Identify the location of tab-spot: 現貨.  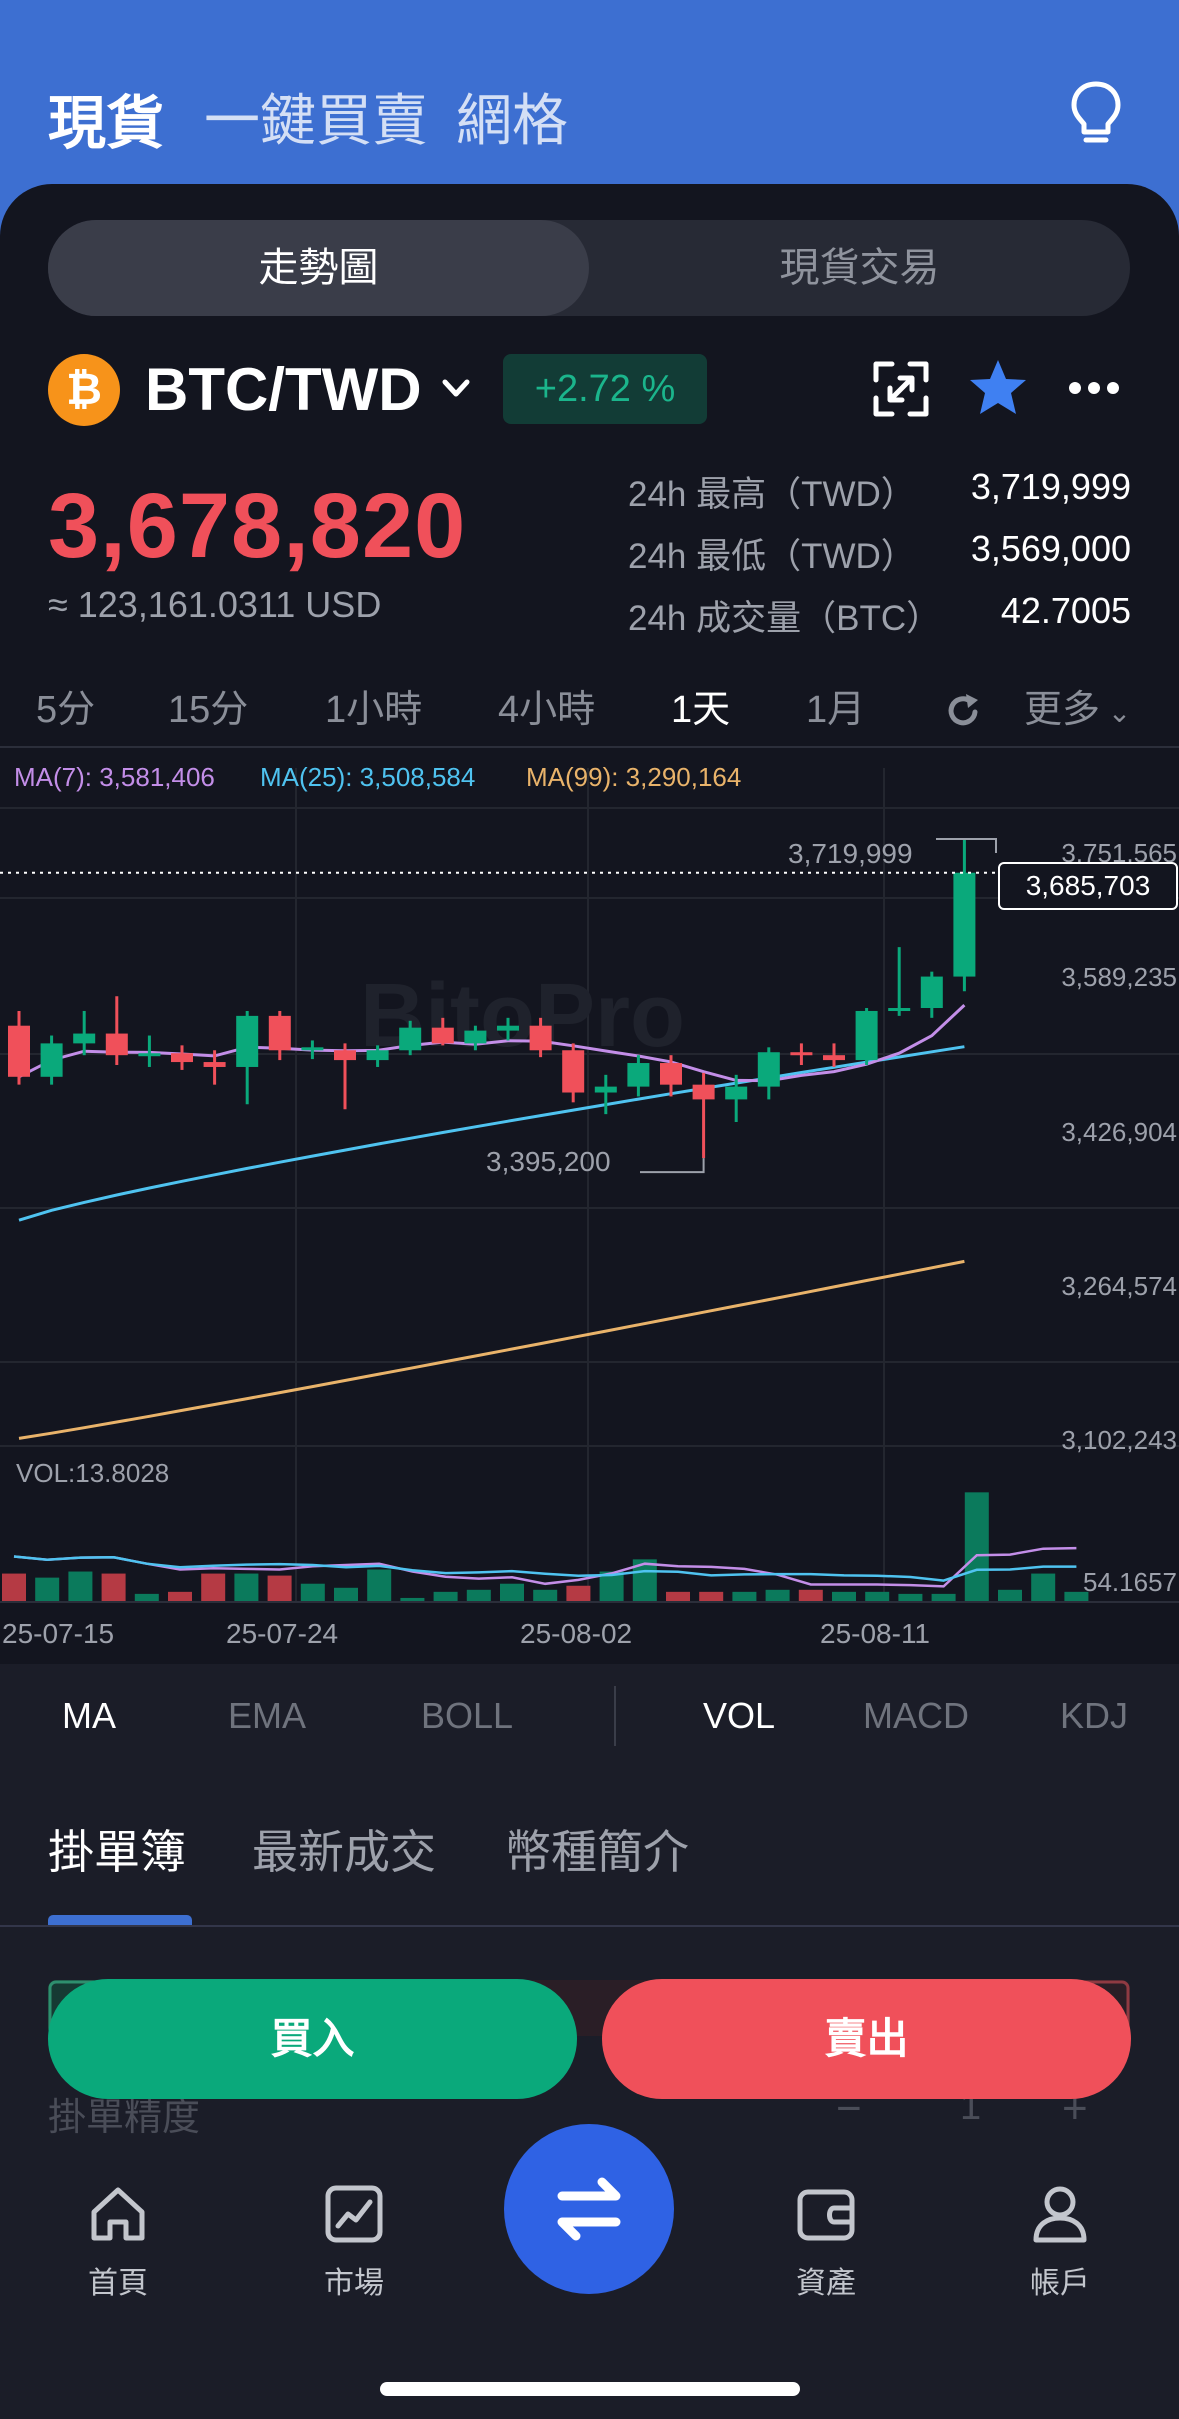
(106, 123).